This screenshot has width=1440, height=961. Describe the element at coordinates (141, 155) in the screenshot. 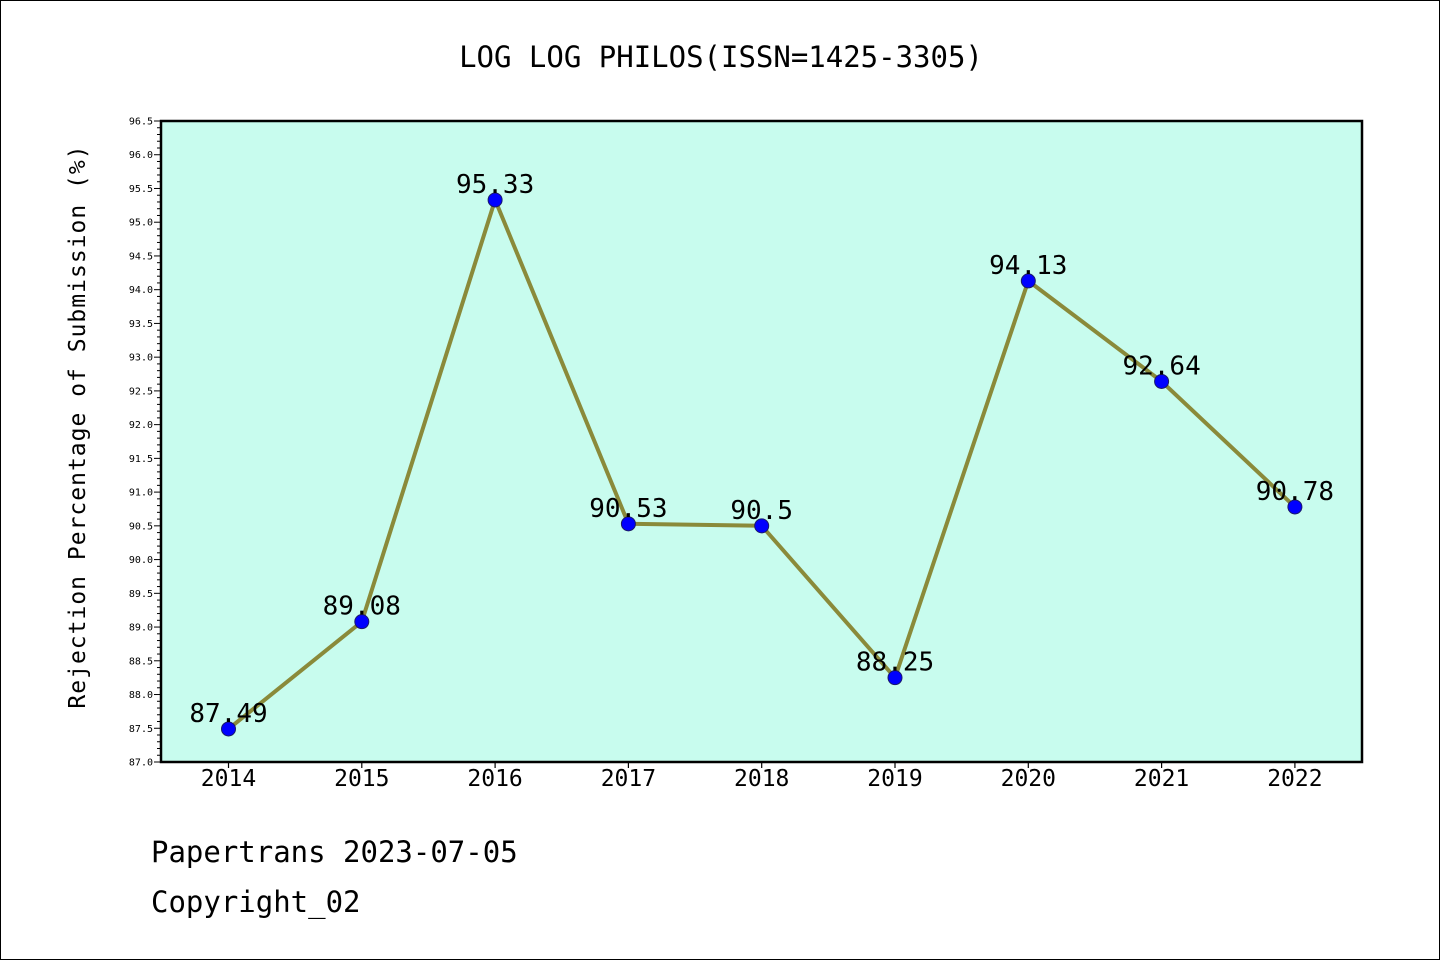

I see `y-tick-label: 96.0` at that location.